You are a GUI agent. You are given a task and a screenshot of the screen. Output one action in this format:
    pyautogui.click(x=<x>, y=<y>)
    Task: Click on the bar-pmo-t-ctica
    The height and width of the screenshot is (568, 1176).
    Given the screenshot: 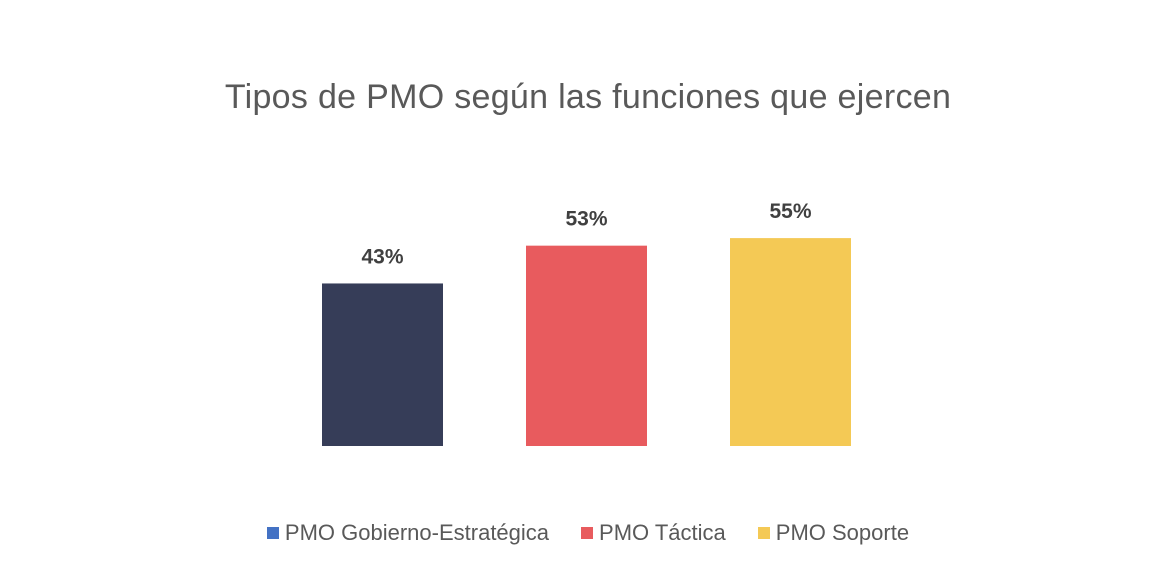 What is the action you would take?
    pyautogui.click(x=586, y=345)
    